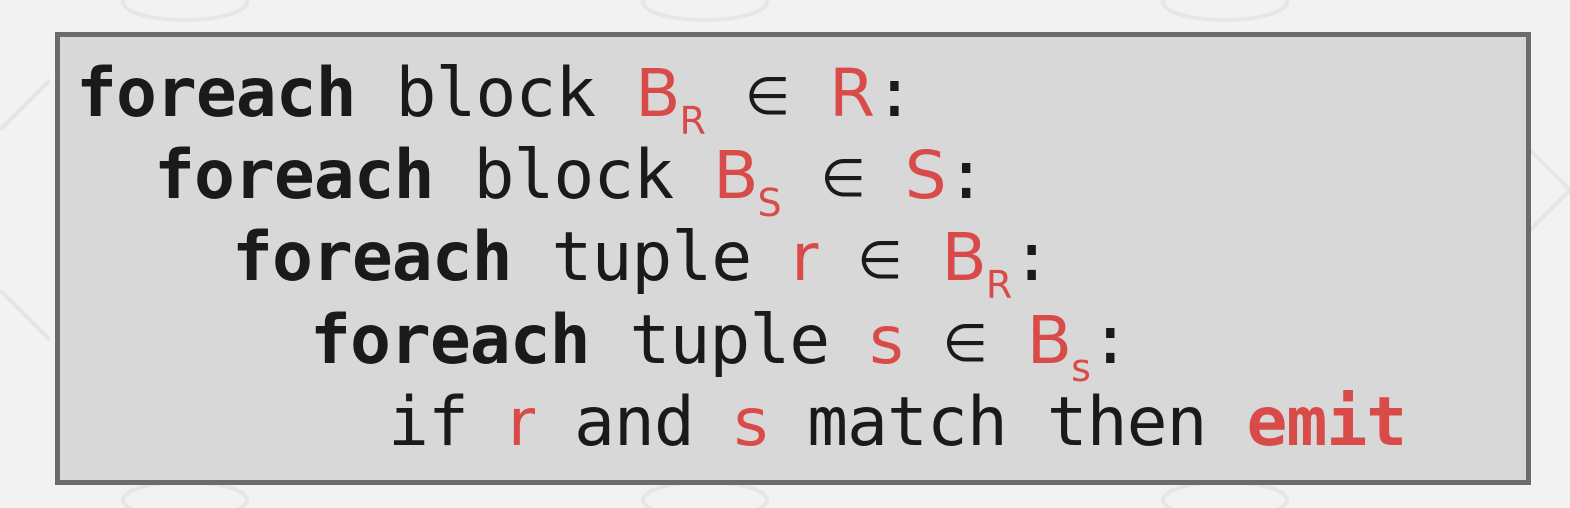  Describe the element at coordinates (1326, 422) in the screenshot. I see `keyword-emit: emit` at that location.